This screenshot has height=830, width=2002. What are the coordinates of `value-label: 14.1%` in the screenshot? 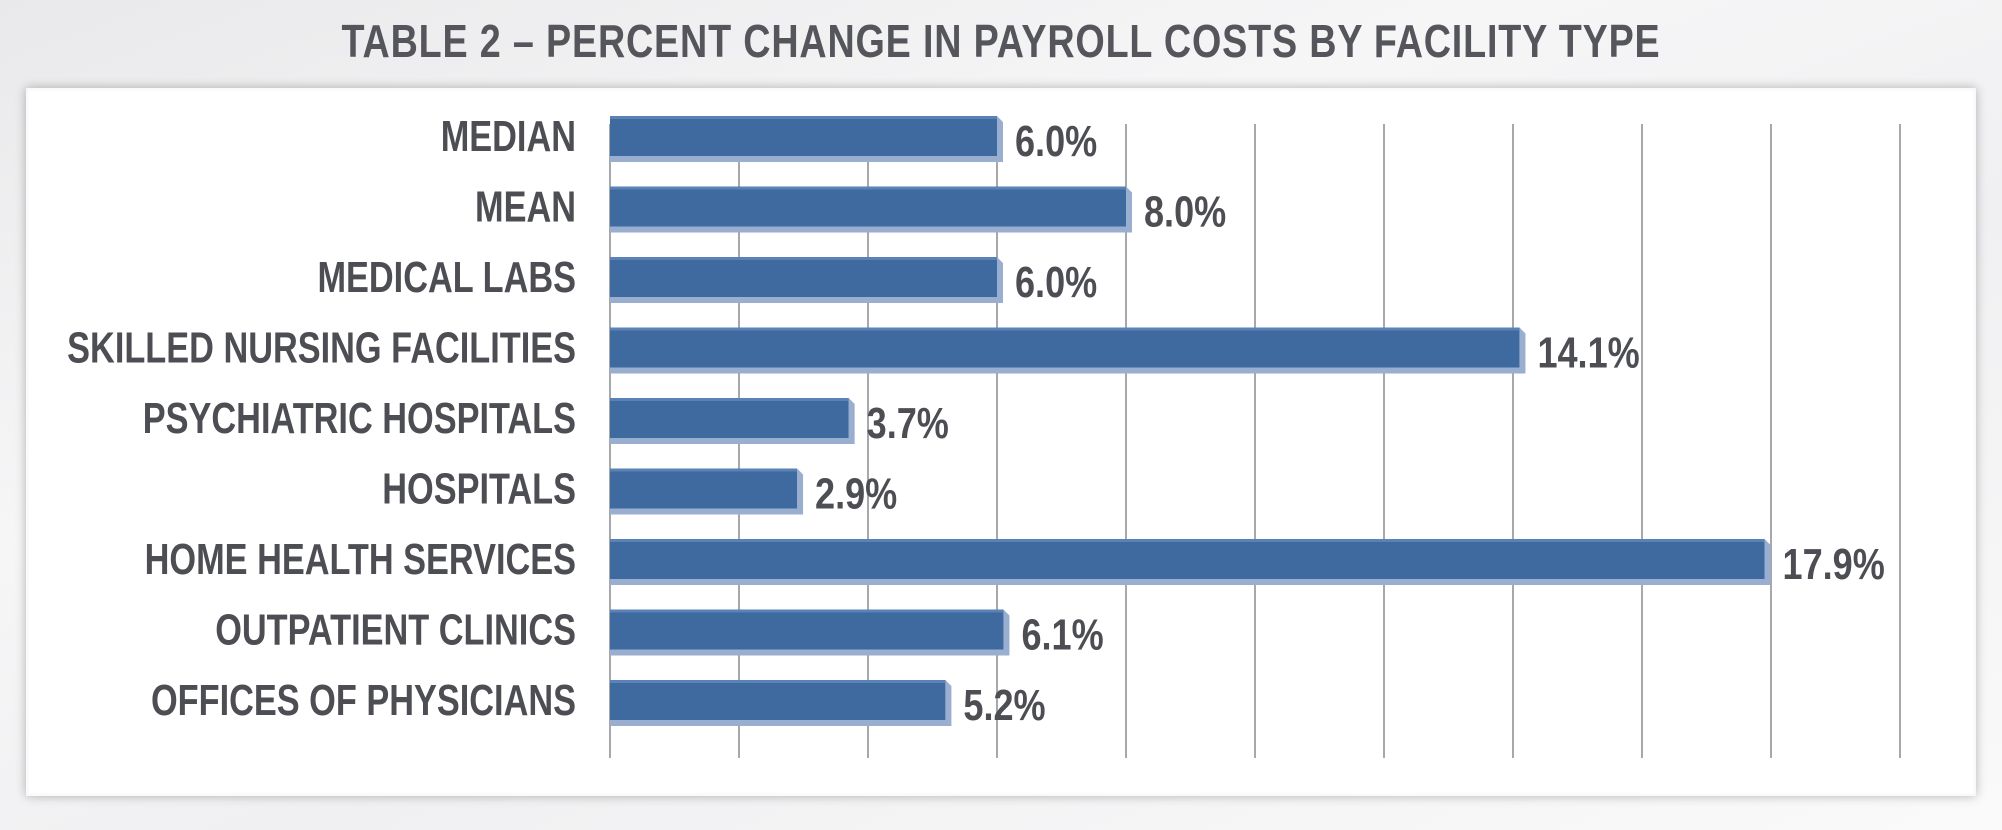 It's located at (1588, 352).